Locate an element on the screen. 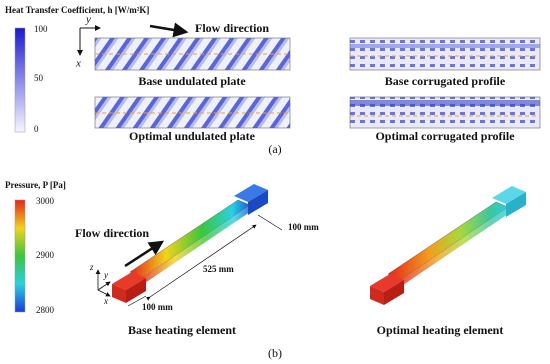 This screenshot has height=364, width=550. panel-label: (b) is located at coordinates (275, 353).